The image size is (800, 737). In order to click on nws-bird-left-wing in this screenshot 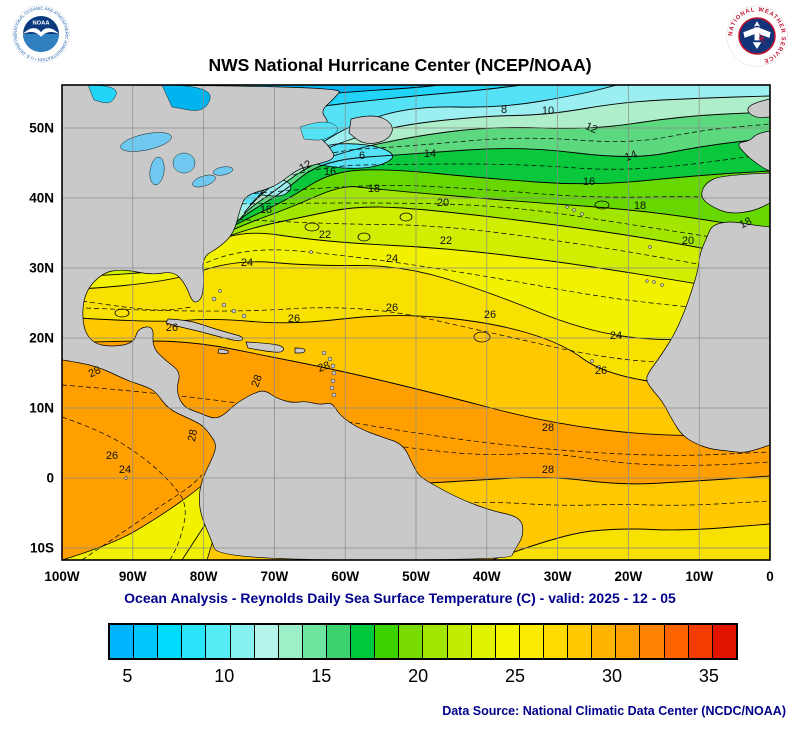, I will do `click(749, 32)`.